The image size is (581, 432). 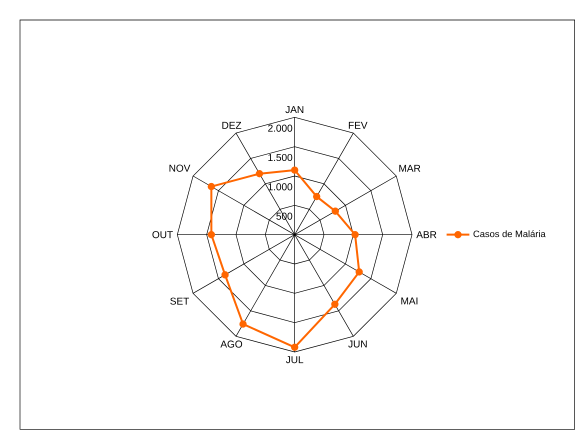 What do you see at coordinates (232, 125) in the screenshot?
I see `spoke-label: DEZ` at bounding box center [232, 125].